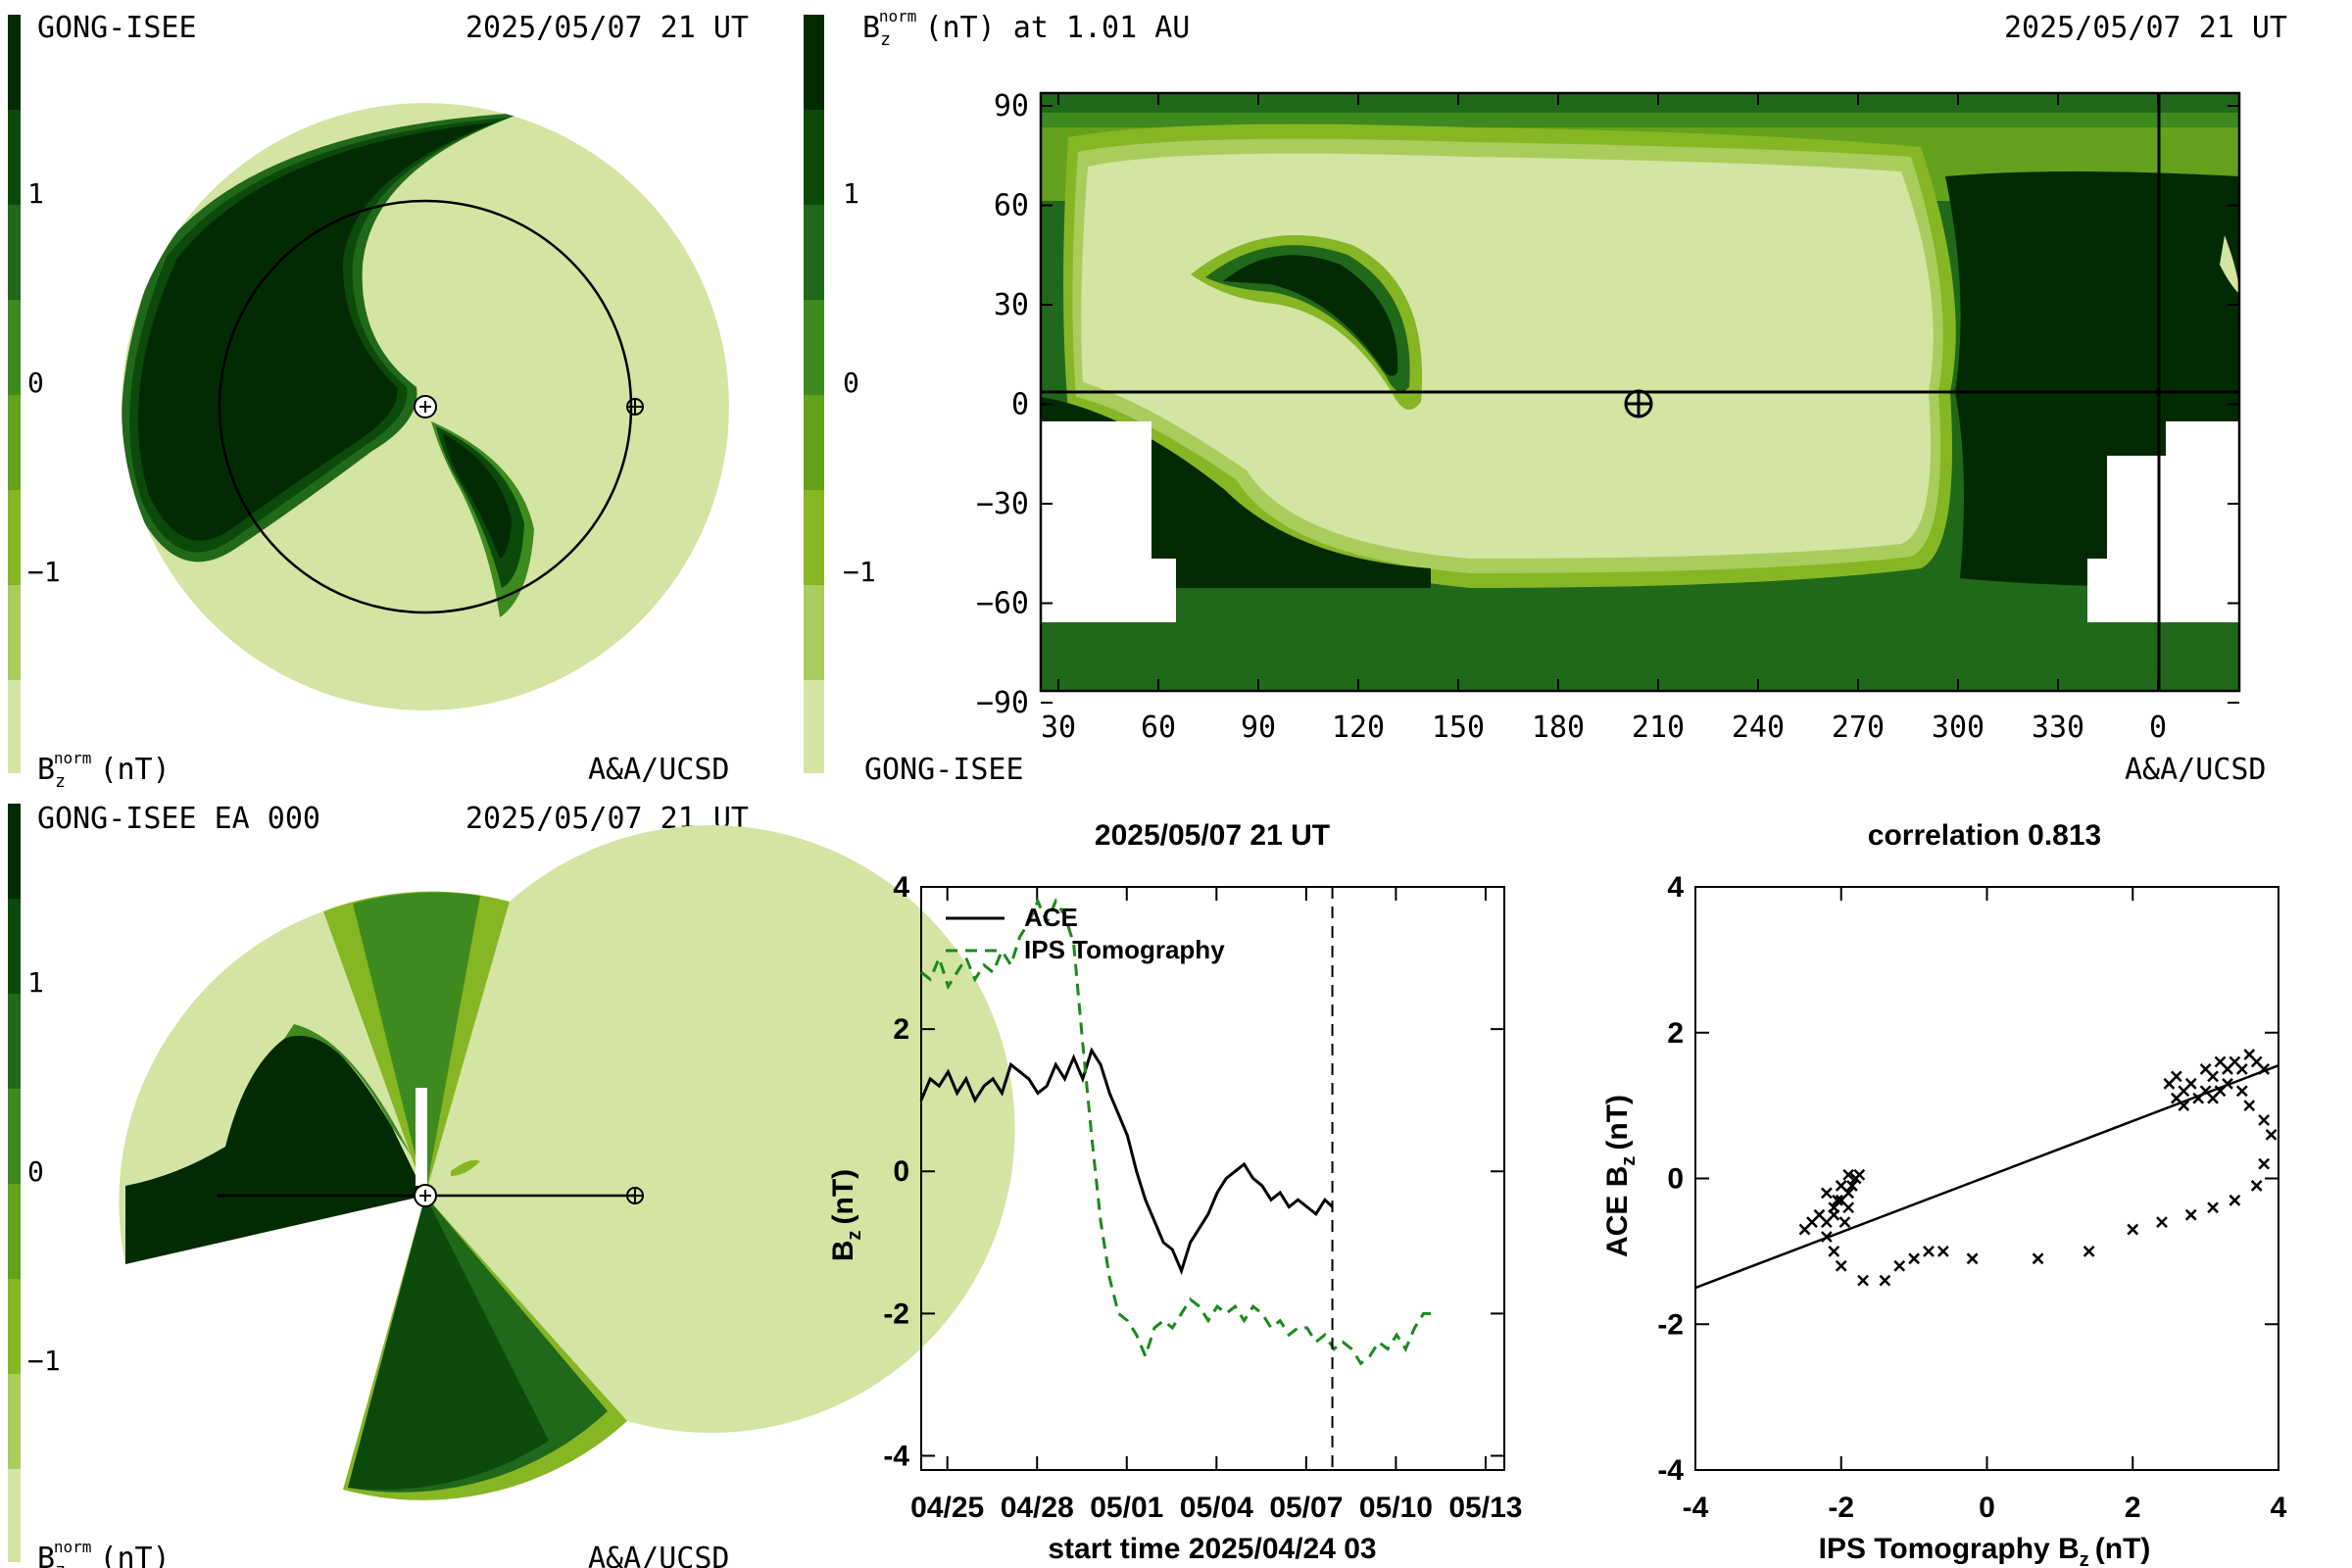  I want to click on time-series-lines, so click(1176, 1131).